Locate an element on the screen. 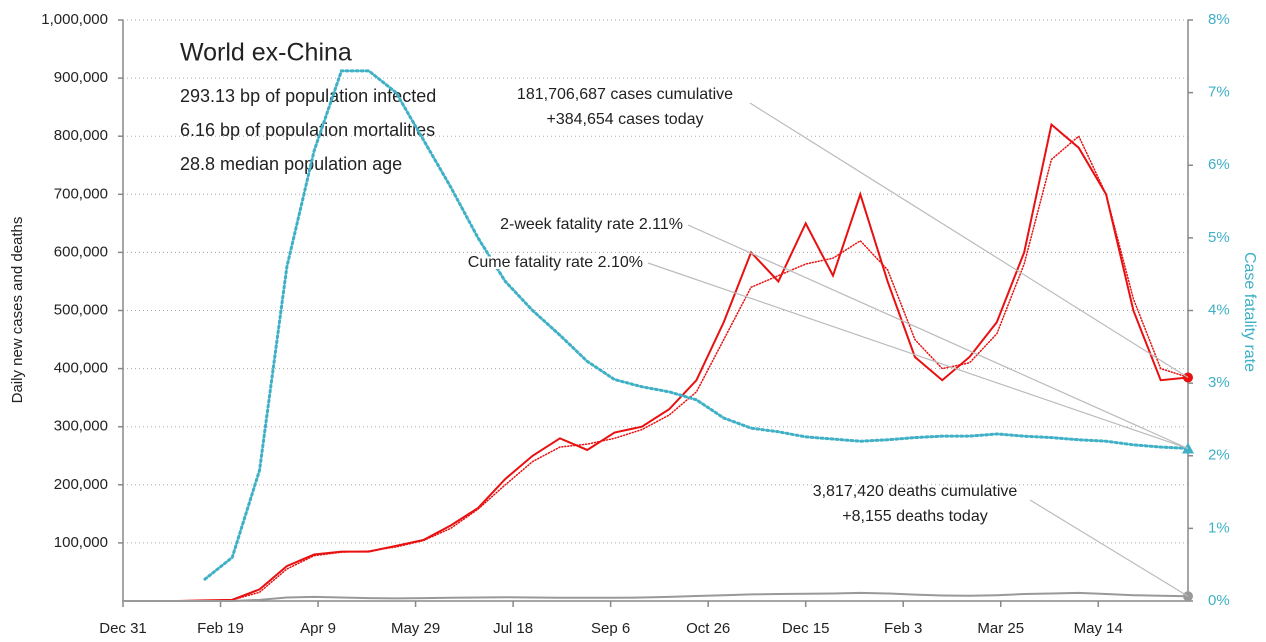 The height and width of the screenshot is (642, 1266). x-tick-label: Feb 19 is located at coordinates (220, 628).